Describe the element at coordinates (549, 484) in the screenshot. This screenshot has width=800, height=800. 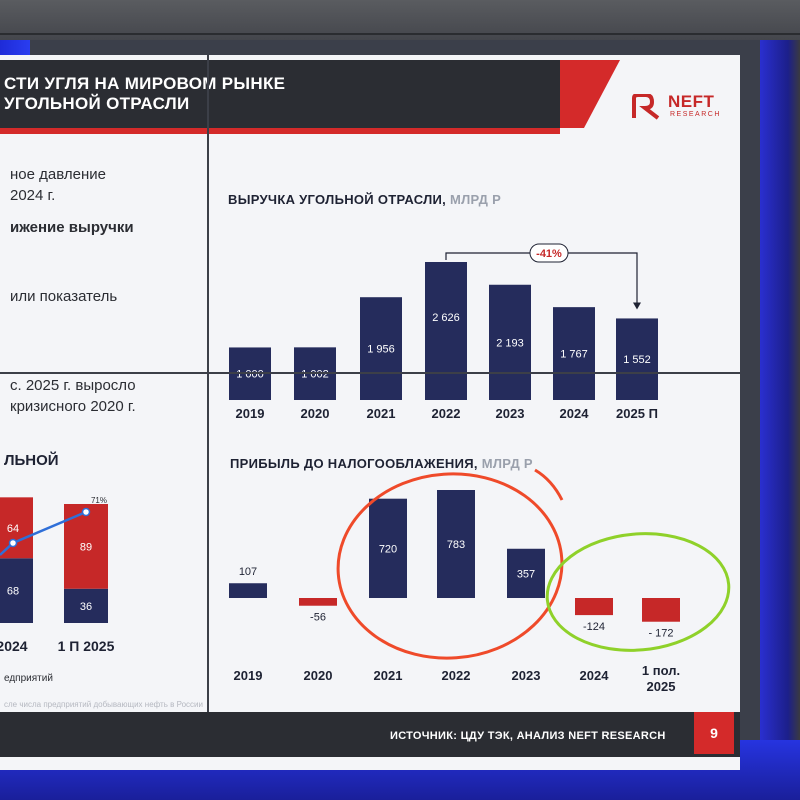
I see `red-highlight-tail` at that location.